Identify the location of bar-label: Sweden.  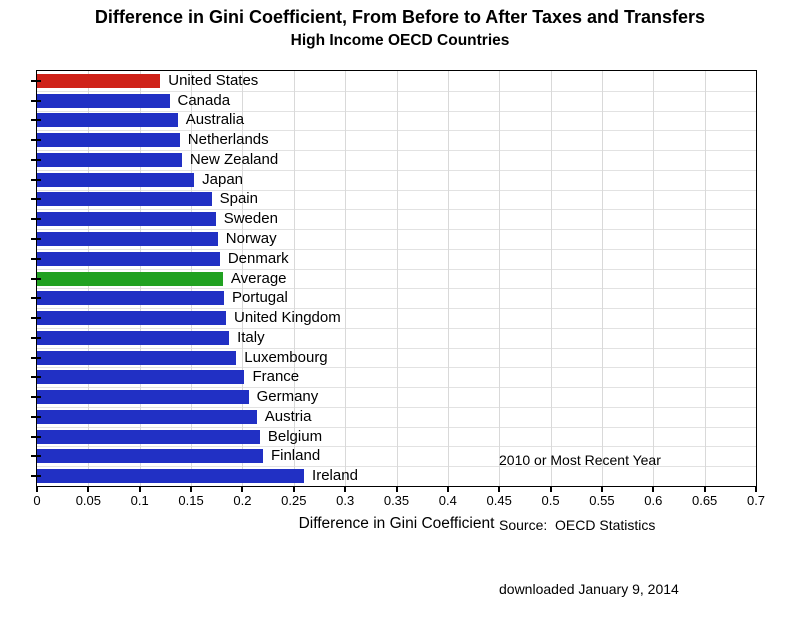
(250, 219).